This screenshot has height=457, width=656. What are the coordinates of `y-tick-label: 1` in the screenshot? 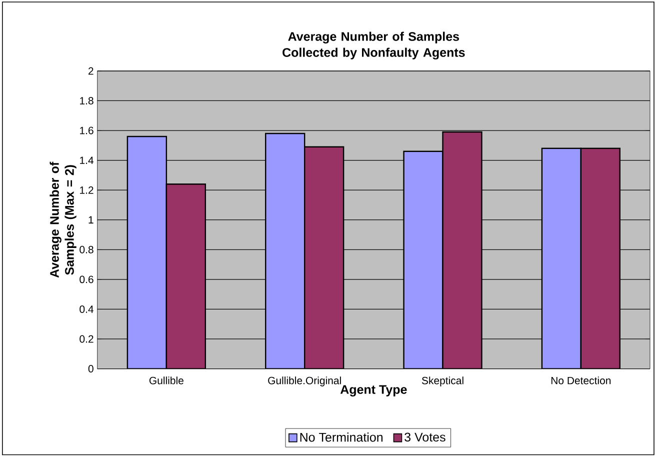 It's located at (91, 220).